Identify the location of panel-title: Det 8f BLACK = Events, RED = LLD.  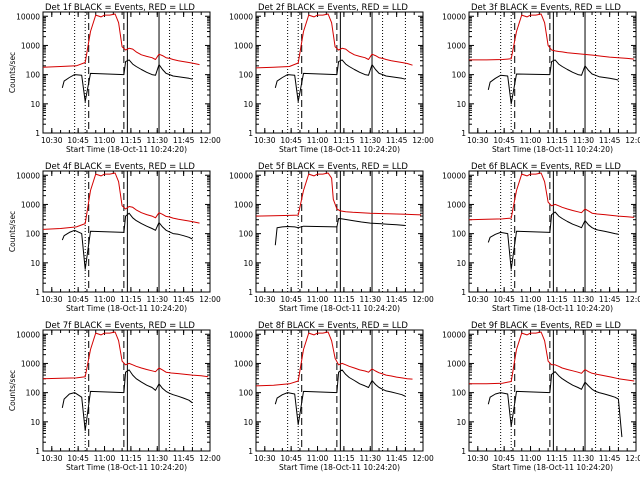
(333, 326).